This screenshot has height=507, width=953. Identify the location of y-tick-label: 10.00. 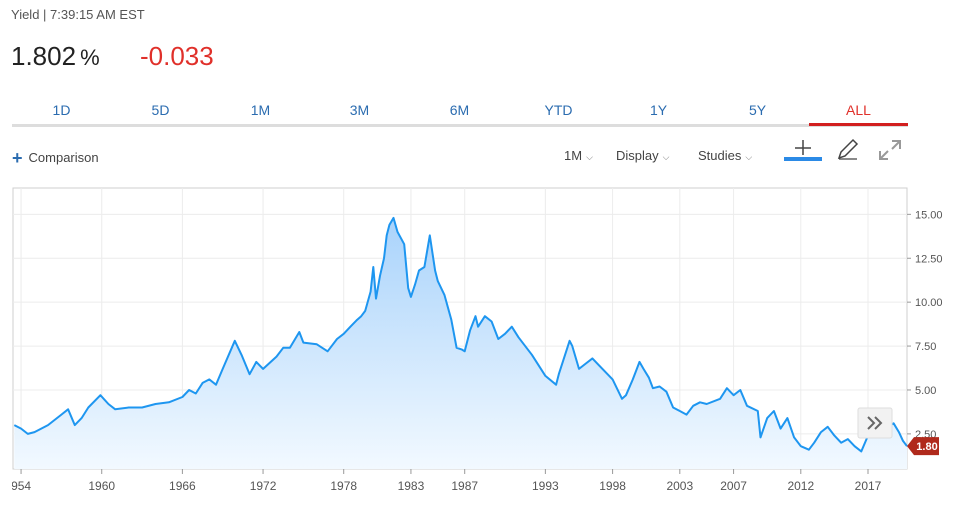
(929, 303).